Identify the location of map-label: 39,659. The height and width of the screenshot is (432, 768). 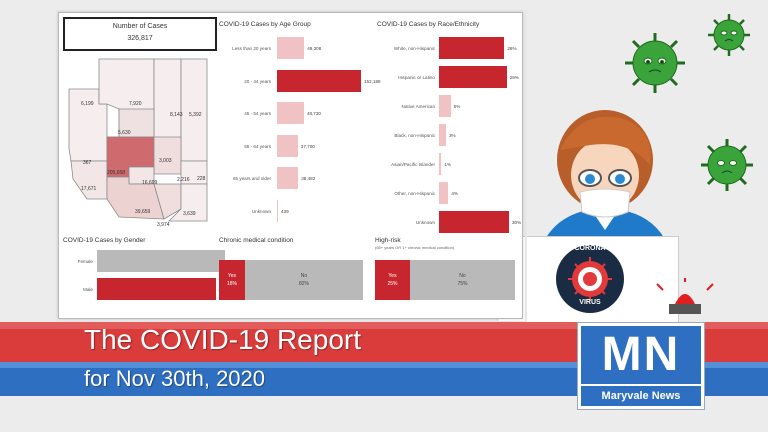
(143, 212).